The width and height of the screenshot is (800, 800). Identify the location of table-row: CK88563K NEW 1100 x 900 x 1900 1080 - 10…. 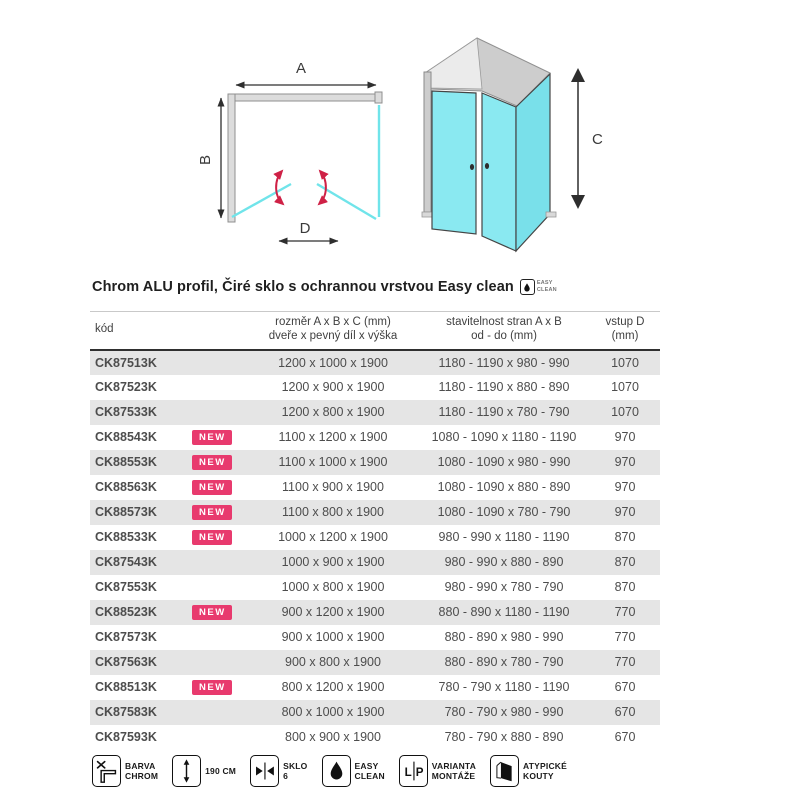
(375, 487).